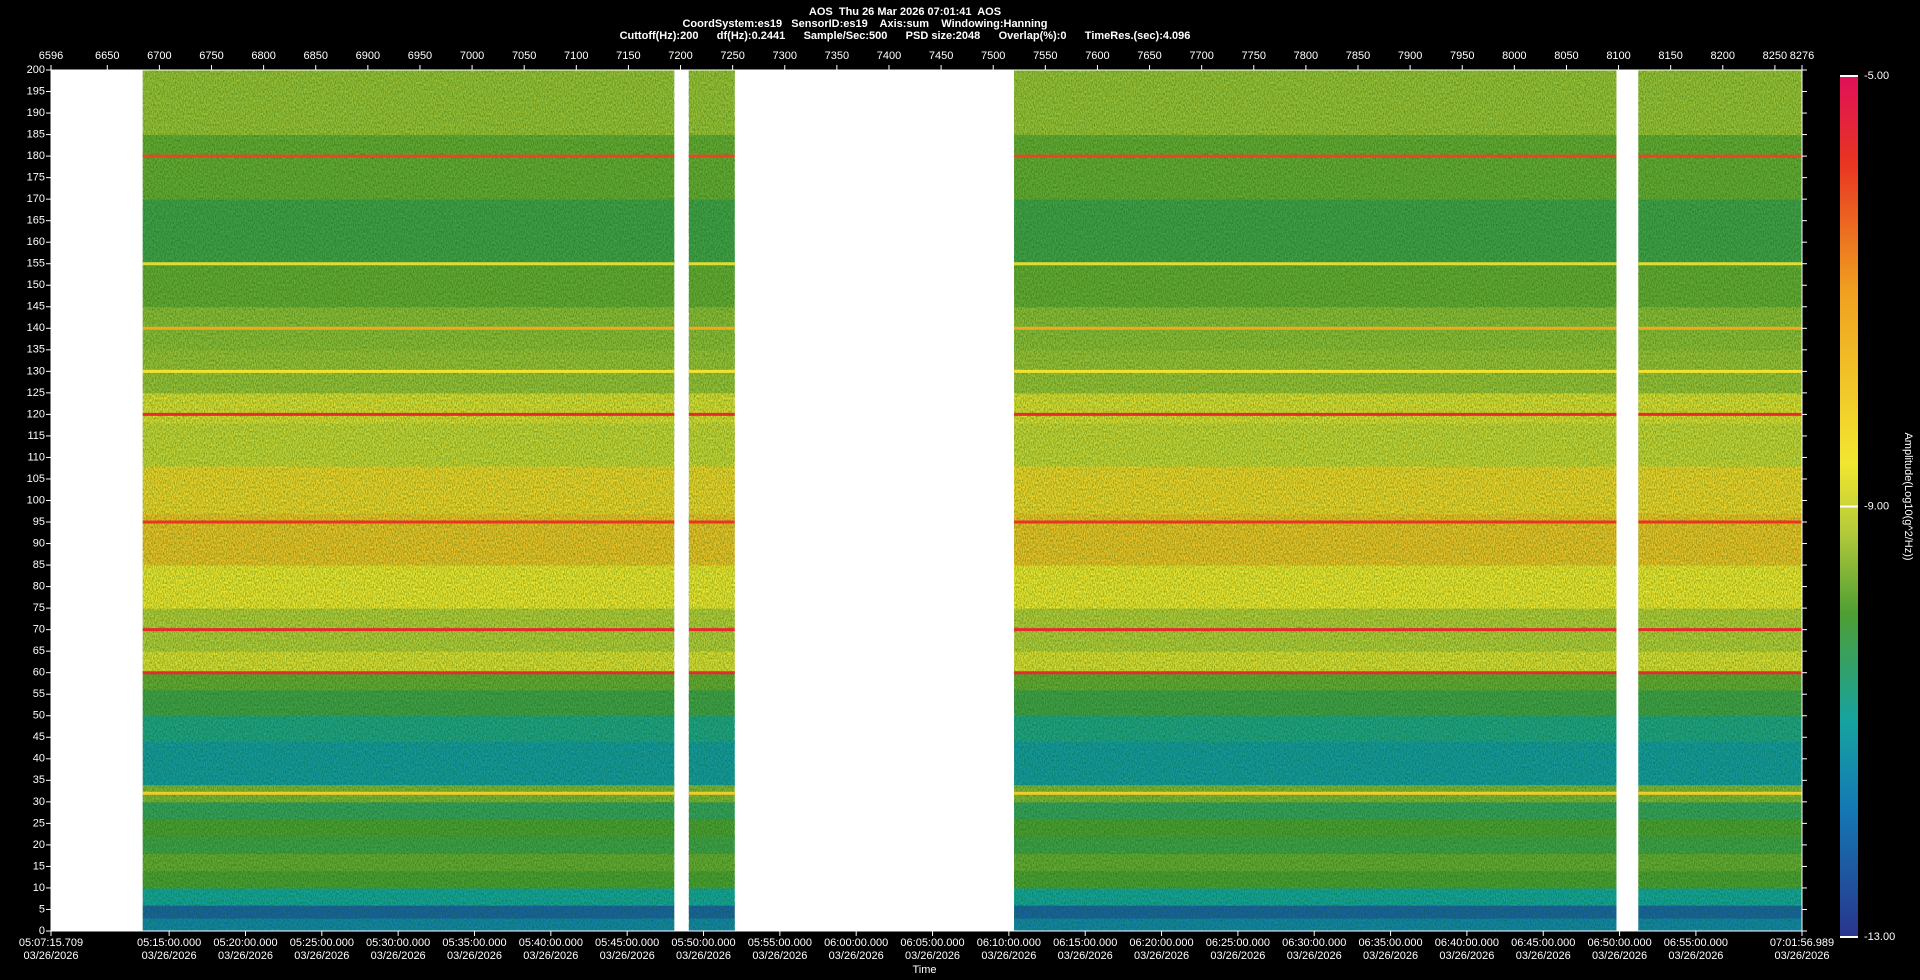 The height and width of the screenshot is (980, 1920). I want to click on time-tick-label: 06:35:00.000, so click(1390, 943).